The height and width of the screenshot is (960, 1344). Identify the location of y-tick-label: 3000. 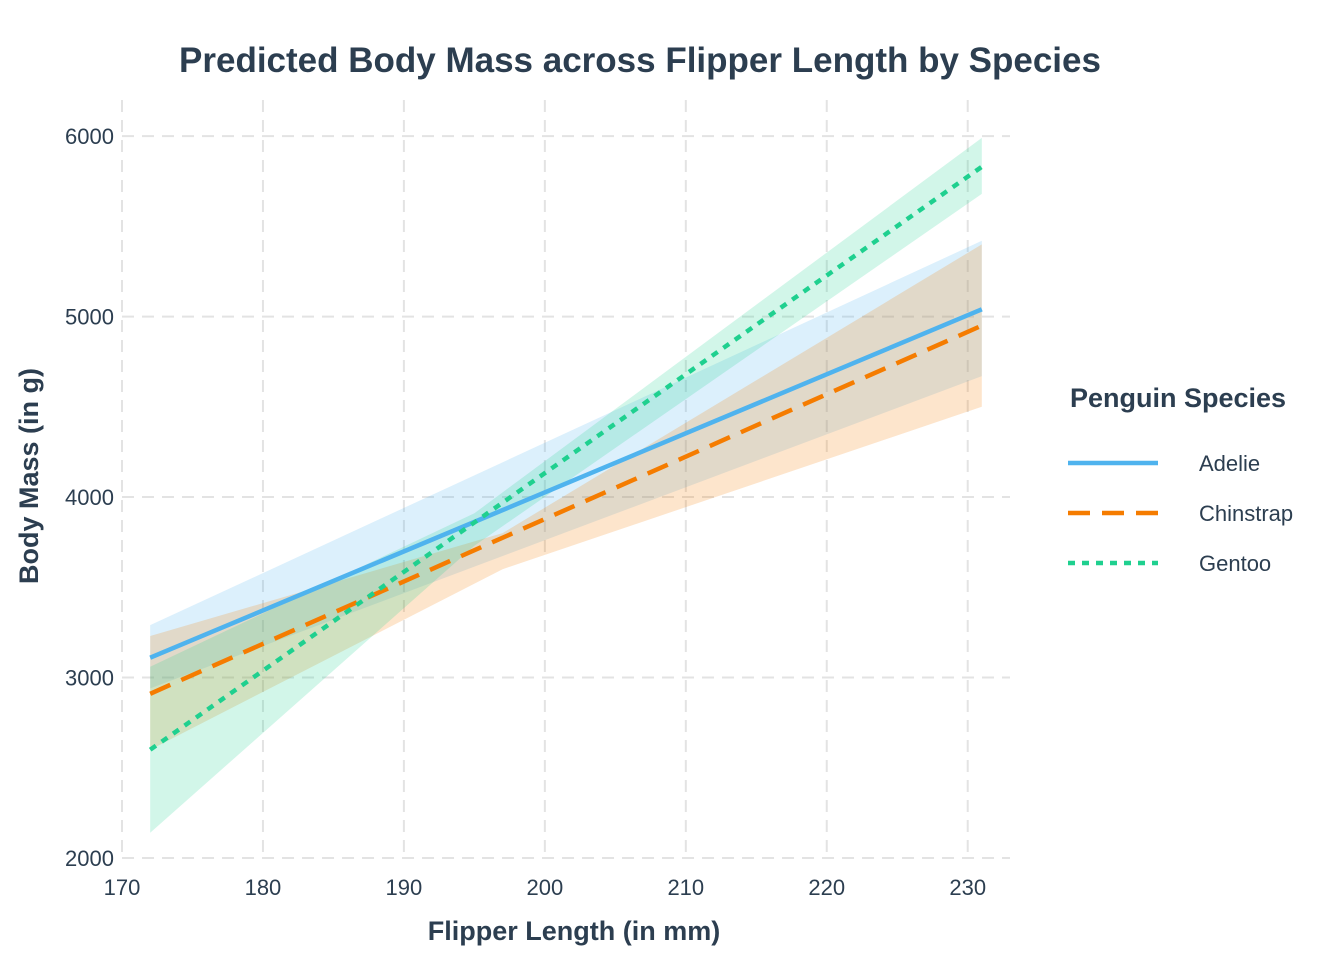
(89, 678).